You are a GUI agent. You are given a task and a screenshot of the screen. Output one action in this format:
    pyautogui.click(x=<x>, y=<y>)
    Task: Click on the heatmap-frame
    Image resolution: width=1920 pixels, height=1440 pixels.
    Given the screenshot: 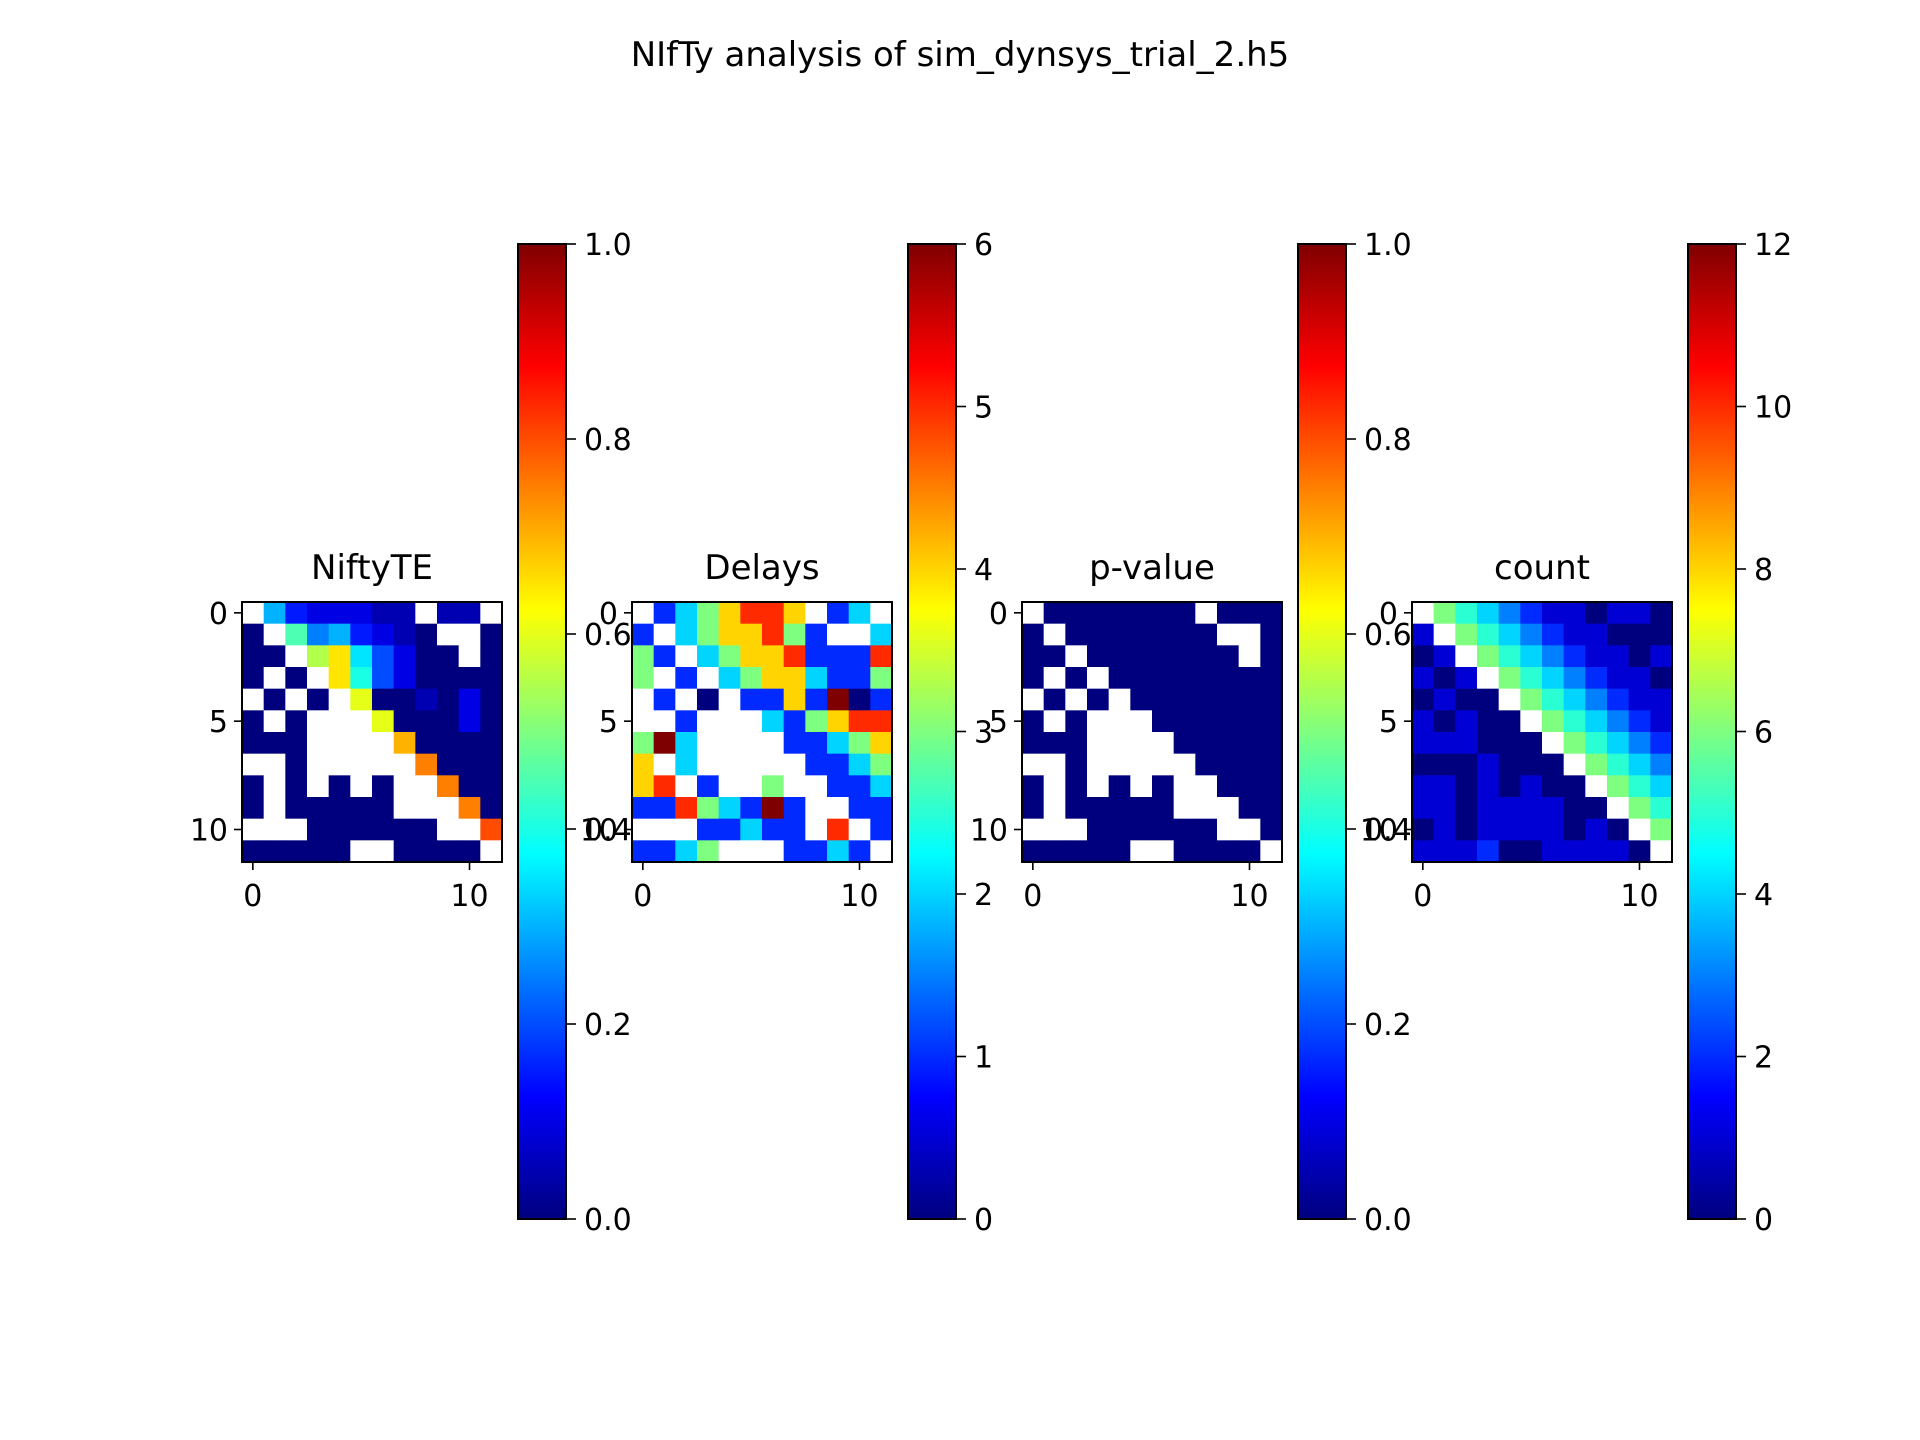 What is the action you would take?
    pyautogui.click(x=762, y=732)
    